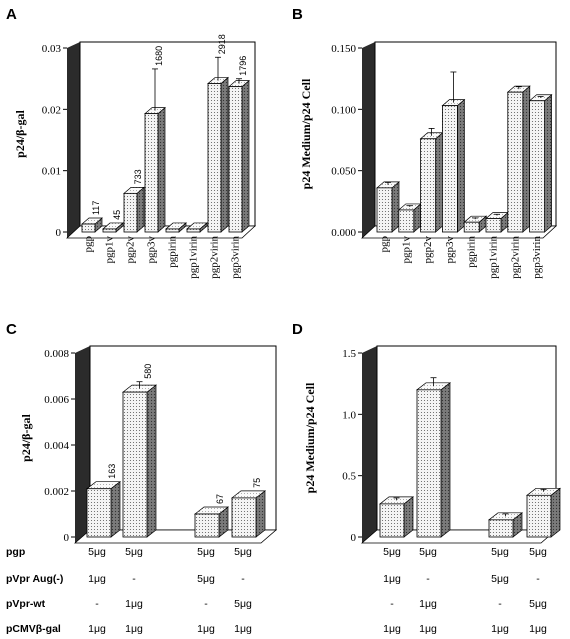 Image resolution: width=570 pixels, height=639 pixels. What do you see at coordinates (56, 446) in the screenshot?
I see `y-tick-label: 0.004` at bounding box center [56, 446].